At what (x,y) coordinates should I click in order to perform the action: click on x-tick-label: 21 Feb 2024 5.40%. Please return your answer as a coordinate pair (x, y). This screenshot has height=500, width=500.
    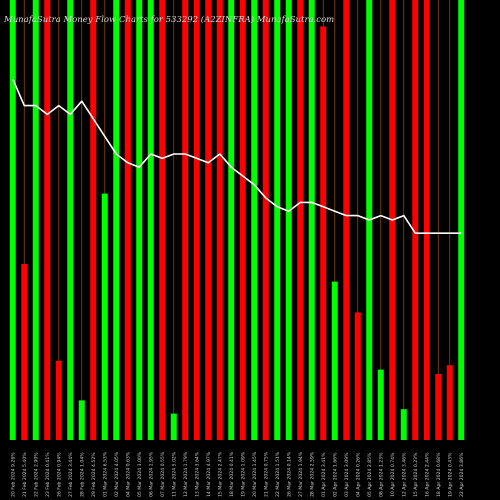
    Looking at the image, I should click on (25, 474).